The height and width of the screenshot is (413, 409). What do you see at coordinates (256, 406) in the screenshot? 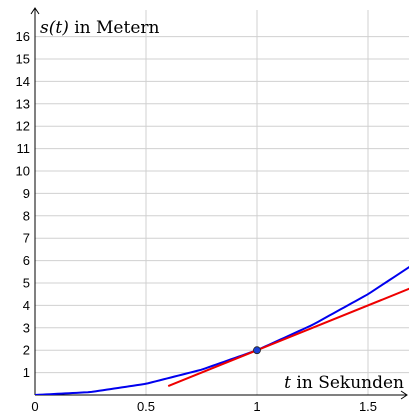
I see `x-tick-label: 1` at bounding box center [256, 406].